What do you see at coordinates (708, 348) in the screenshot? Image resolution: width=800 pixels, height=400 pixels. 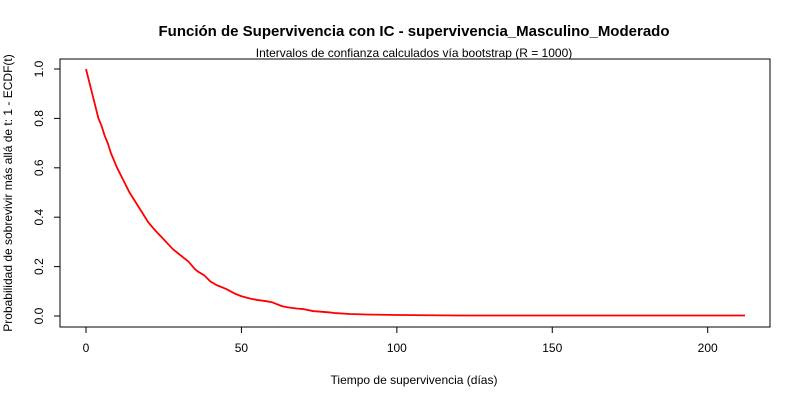 I see `x-tick-label: 200` at bounding box center [708, 348].